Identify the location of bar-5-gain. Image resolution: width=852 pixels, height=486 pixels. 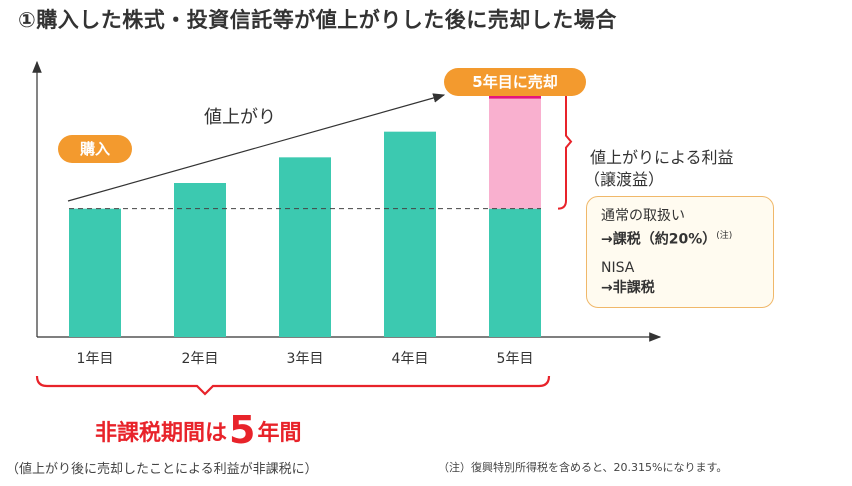
(515, 153).